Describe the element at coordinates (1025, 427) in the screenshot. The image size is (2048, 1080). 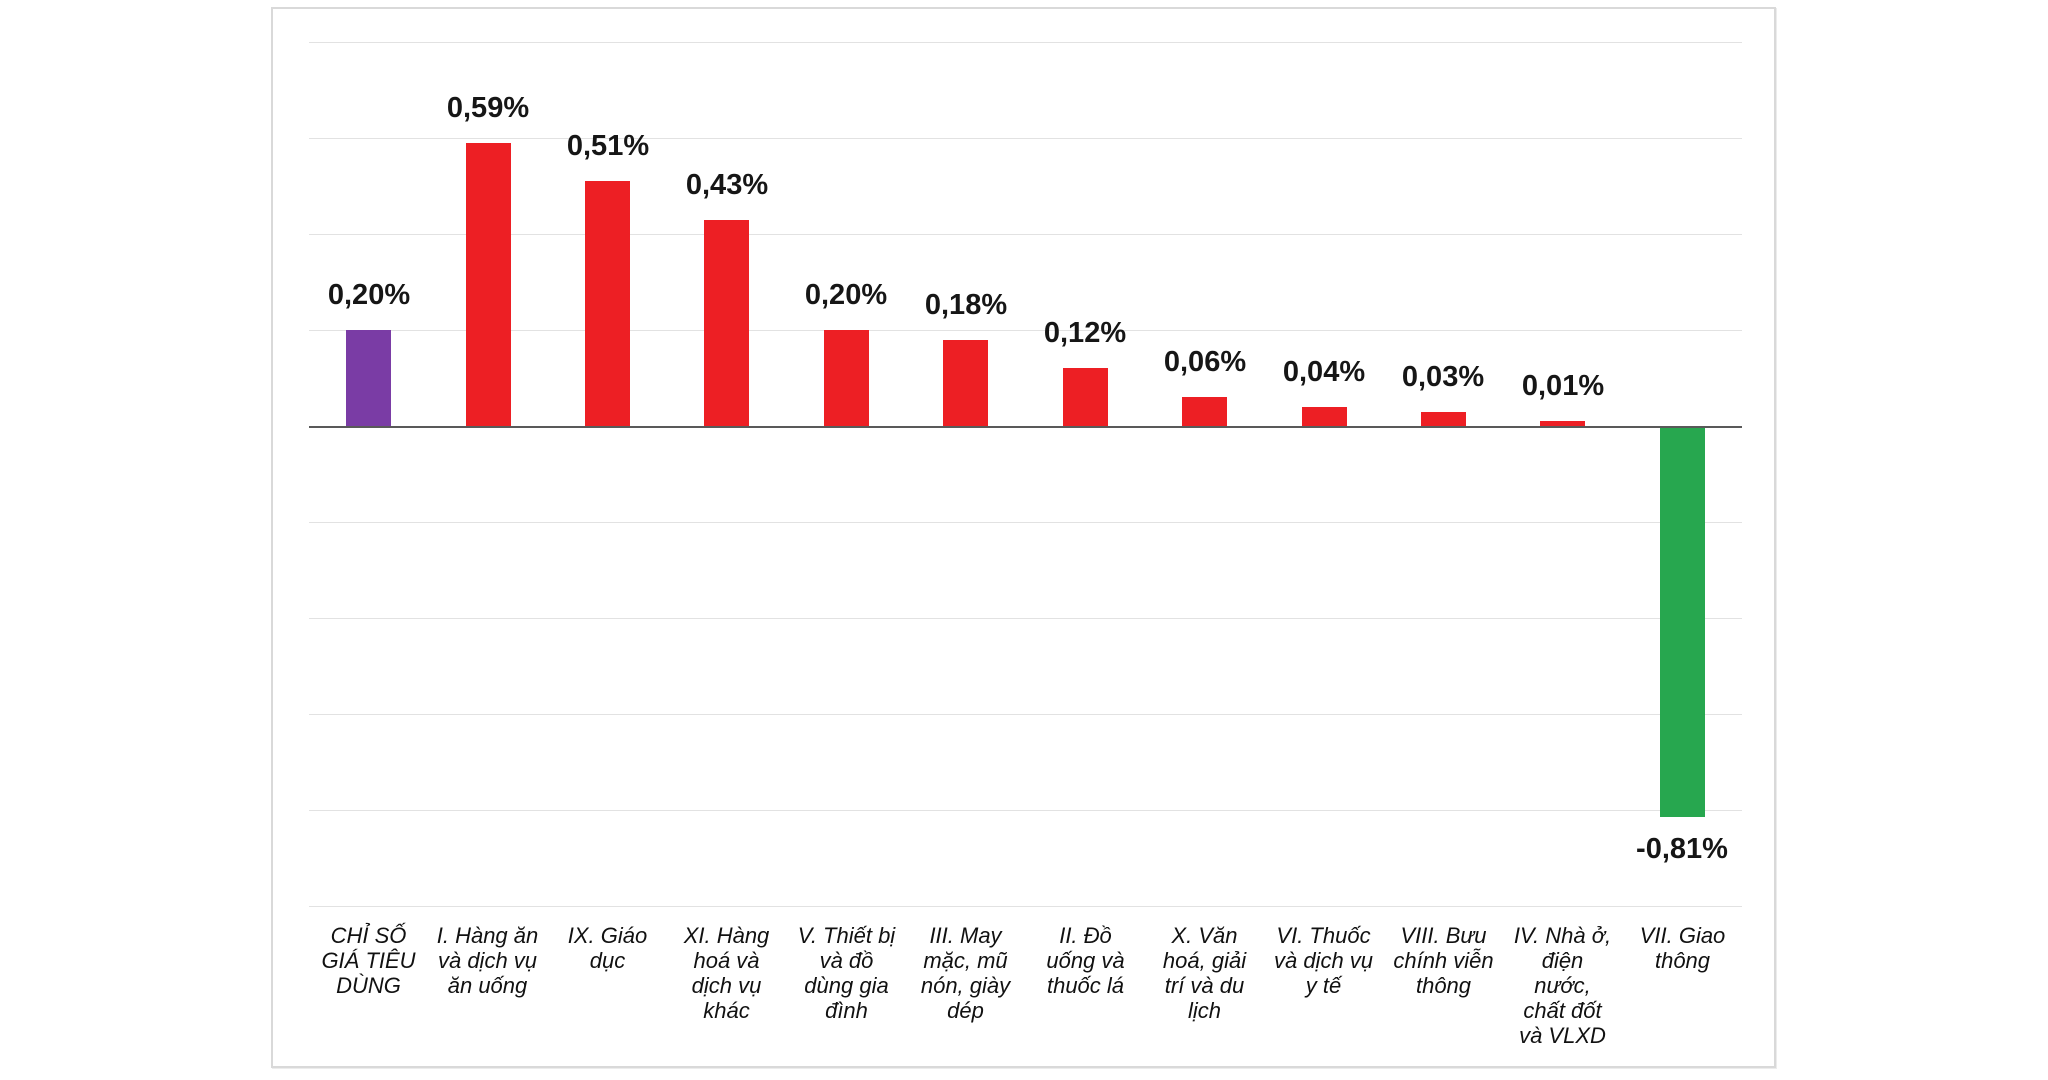
I see `x-axis-zero-line` at that location.